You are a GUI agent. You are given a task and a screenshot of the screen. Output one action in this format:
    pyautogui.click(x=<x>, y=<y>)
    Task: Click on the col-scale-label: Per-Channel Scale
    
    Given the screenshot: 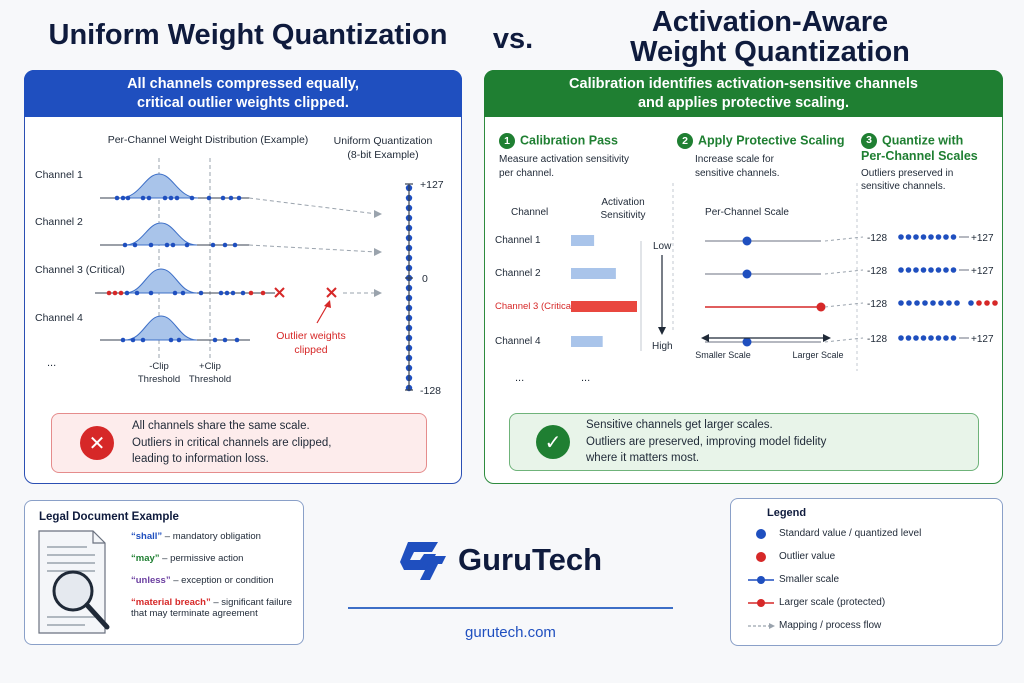 What is the action you would take?
    pyautogui.click(x=747, y=212)
    